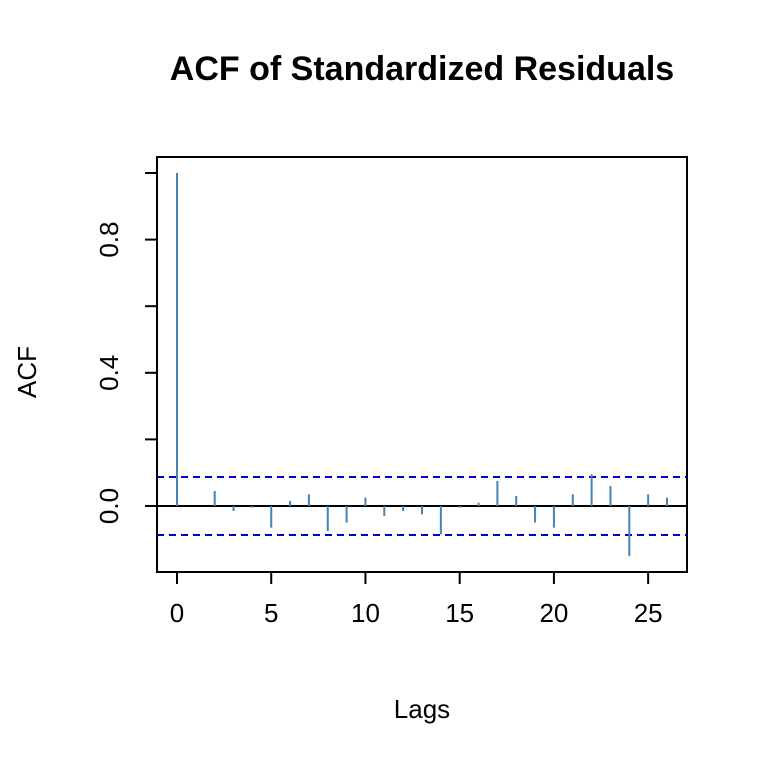 Image resolution: width=768 pixels, height=768 pixels. What do you see at coordinates (416, 600) in the screenshot?
I see `x-axis: 0 5 10 15 20 25` at bounding box center [416, 600].